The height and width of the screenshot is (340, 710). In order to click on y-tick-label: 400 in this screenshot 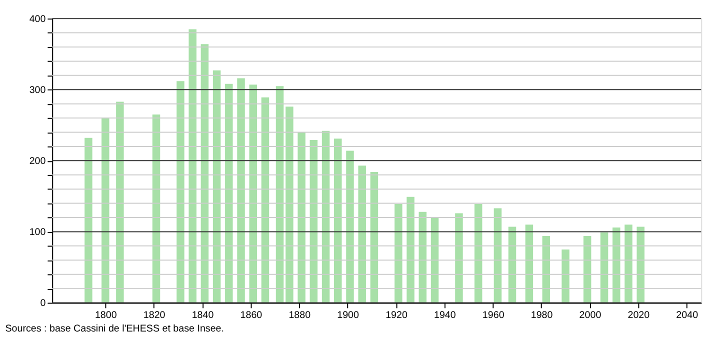, I will do `click(37, 20)`.